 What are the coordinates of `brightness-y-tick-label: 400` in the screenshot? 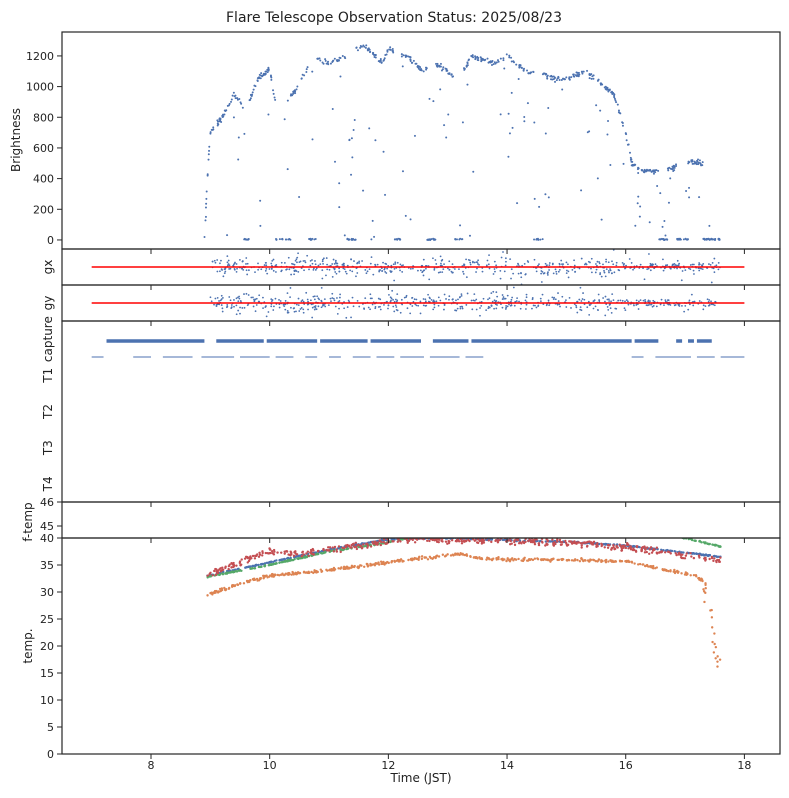 It's located at (43, 179).